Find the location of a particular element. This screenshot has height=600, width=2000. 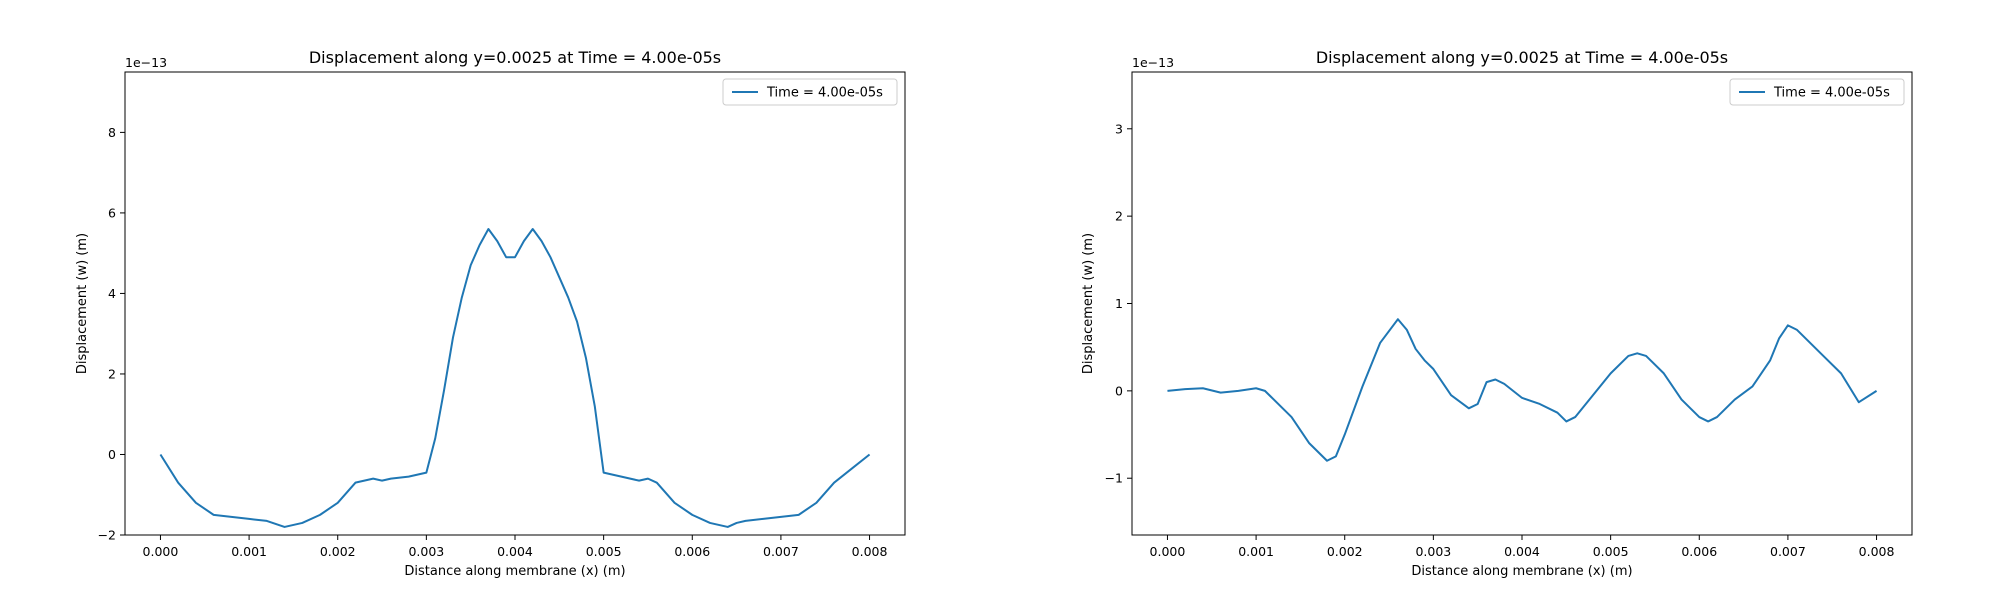

y-tick-label: 1 is located at coordinates (1119, 303).